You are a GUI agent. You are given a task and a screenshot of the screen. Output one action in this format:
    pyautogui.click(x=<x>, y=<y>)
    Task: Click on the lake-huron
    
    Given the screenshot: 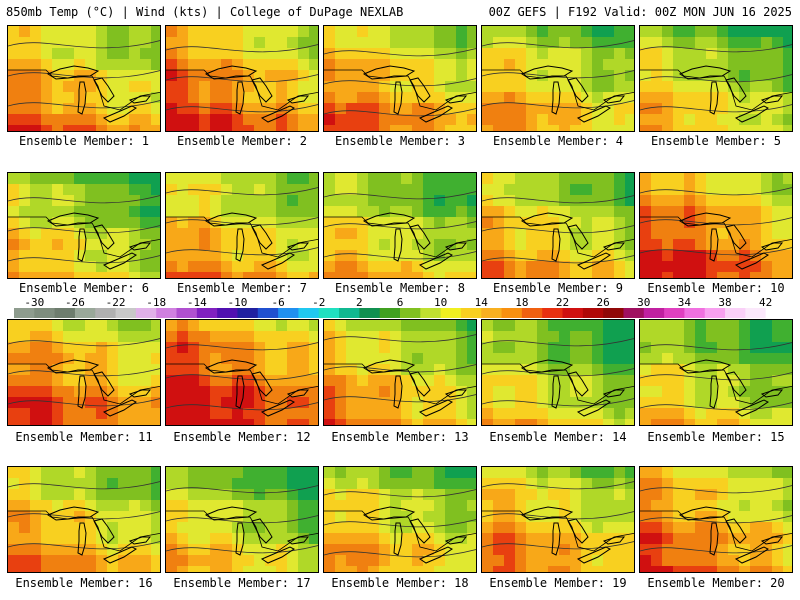 What is the action you would take?
    pyautogui.click(x=420, y=384)
    